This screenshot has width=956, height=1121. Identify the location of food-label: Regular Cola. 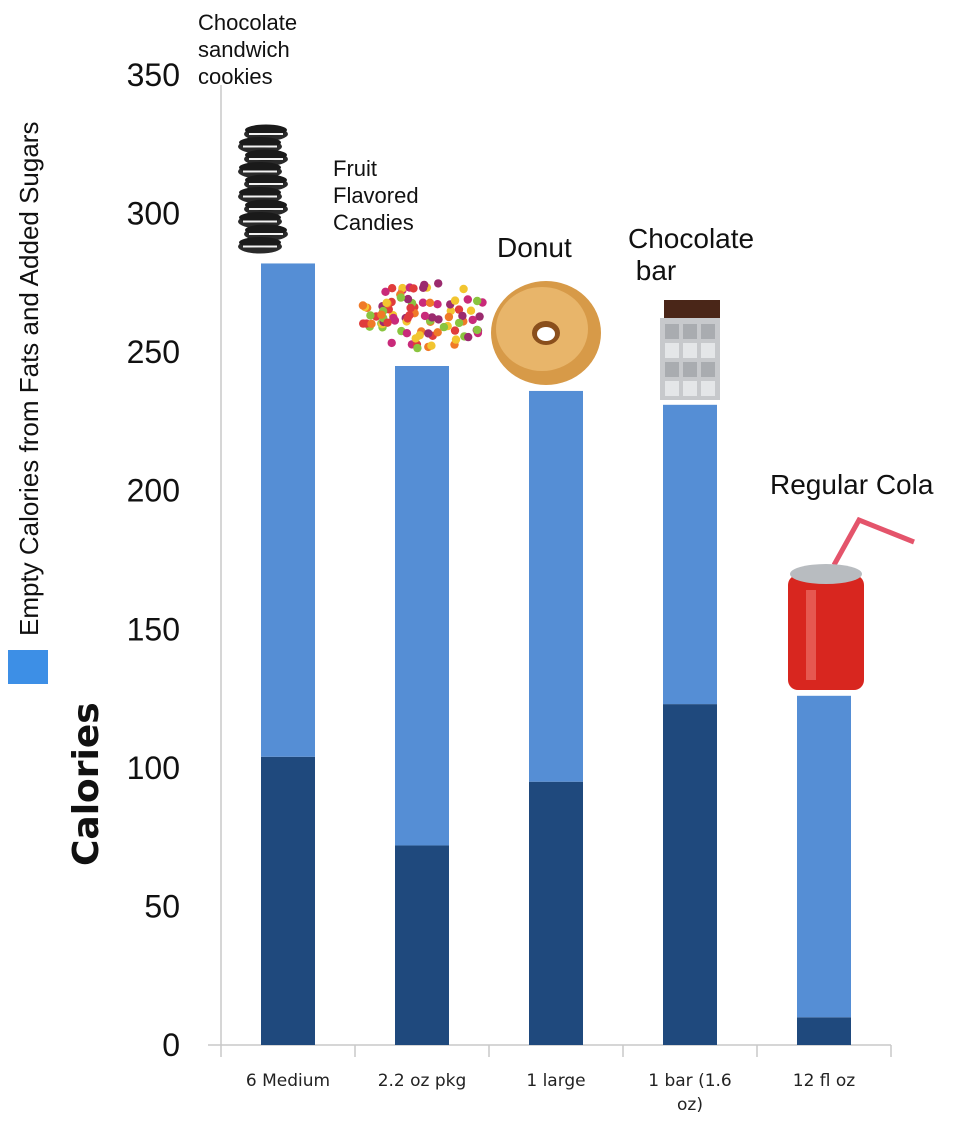
(852, 484).